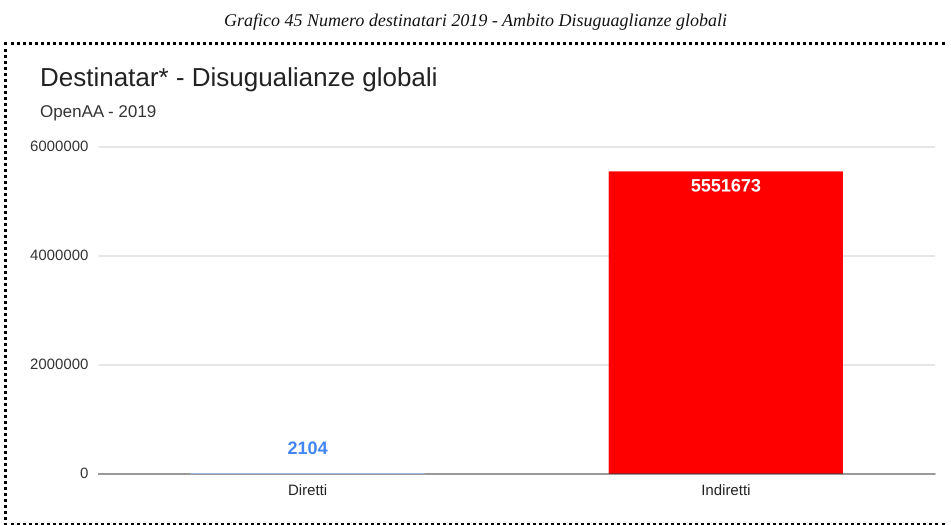 This screenshot has height=525, width=951. Describe the element at coordinates (84, 473) in the screenshot. I see `y-tick-label: 0` at that location.